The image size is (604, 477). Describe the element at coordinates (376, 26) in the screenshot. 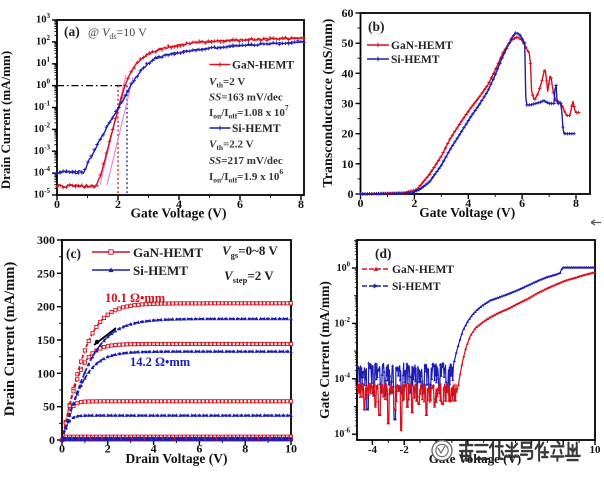

I see `svg-text: (b)` at that location.